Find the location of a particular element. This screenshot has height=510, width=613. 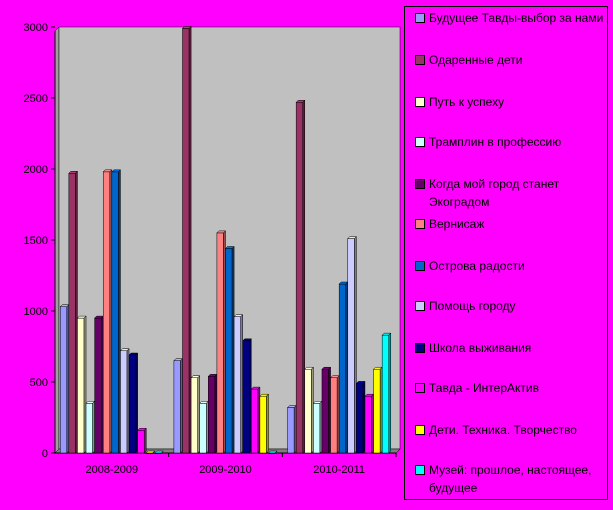

legend-label: Помощь городу is located at coordinates (472, 306).